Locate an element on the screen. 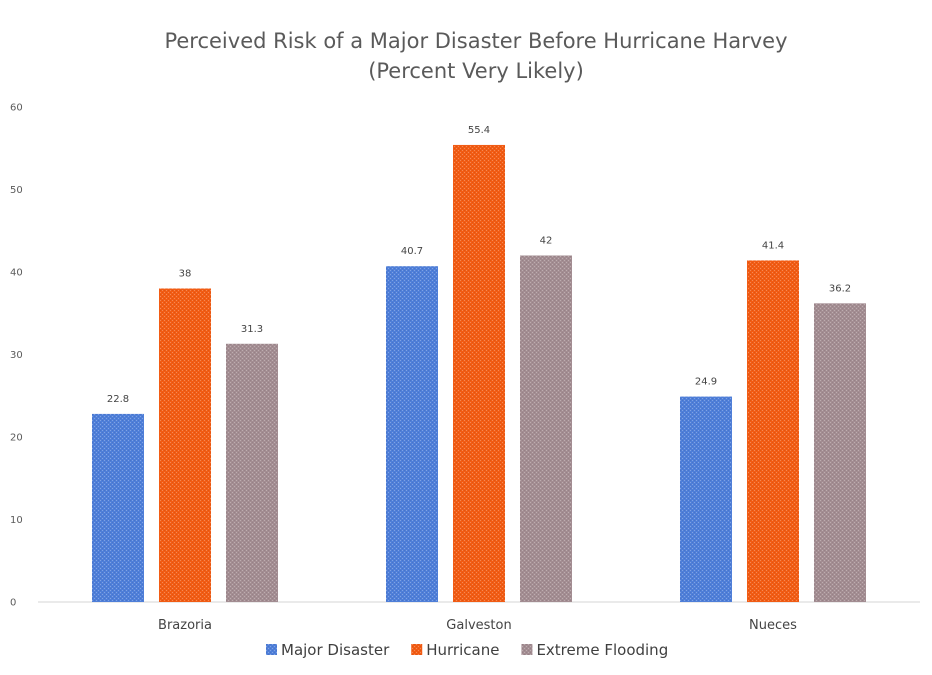  legend-label: Major Disaster is located at coordinates (335, 650).